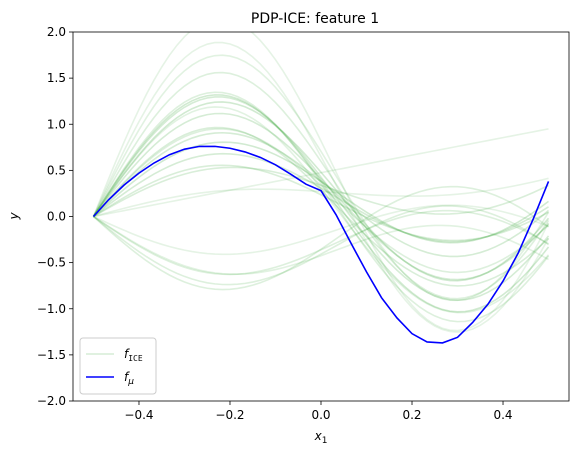 The image size is (579, 455). Describe the element at coordinates (411, 415) in the screenshot. I see `x-tick-label: 0.2` at that location.